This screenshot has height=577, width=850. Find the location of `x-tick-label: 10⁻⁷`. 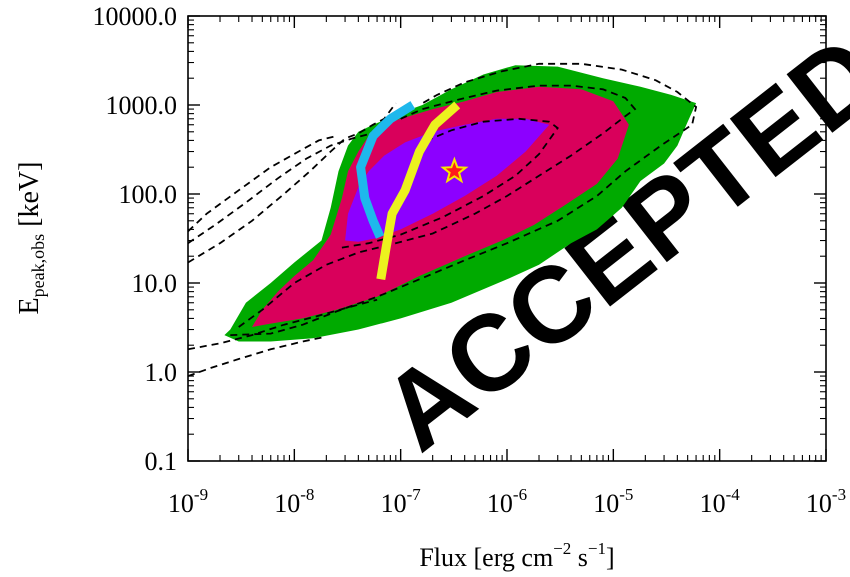

x-tick-label: 10⁻⁷ is located at coordinates (401, 501).